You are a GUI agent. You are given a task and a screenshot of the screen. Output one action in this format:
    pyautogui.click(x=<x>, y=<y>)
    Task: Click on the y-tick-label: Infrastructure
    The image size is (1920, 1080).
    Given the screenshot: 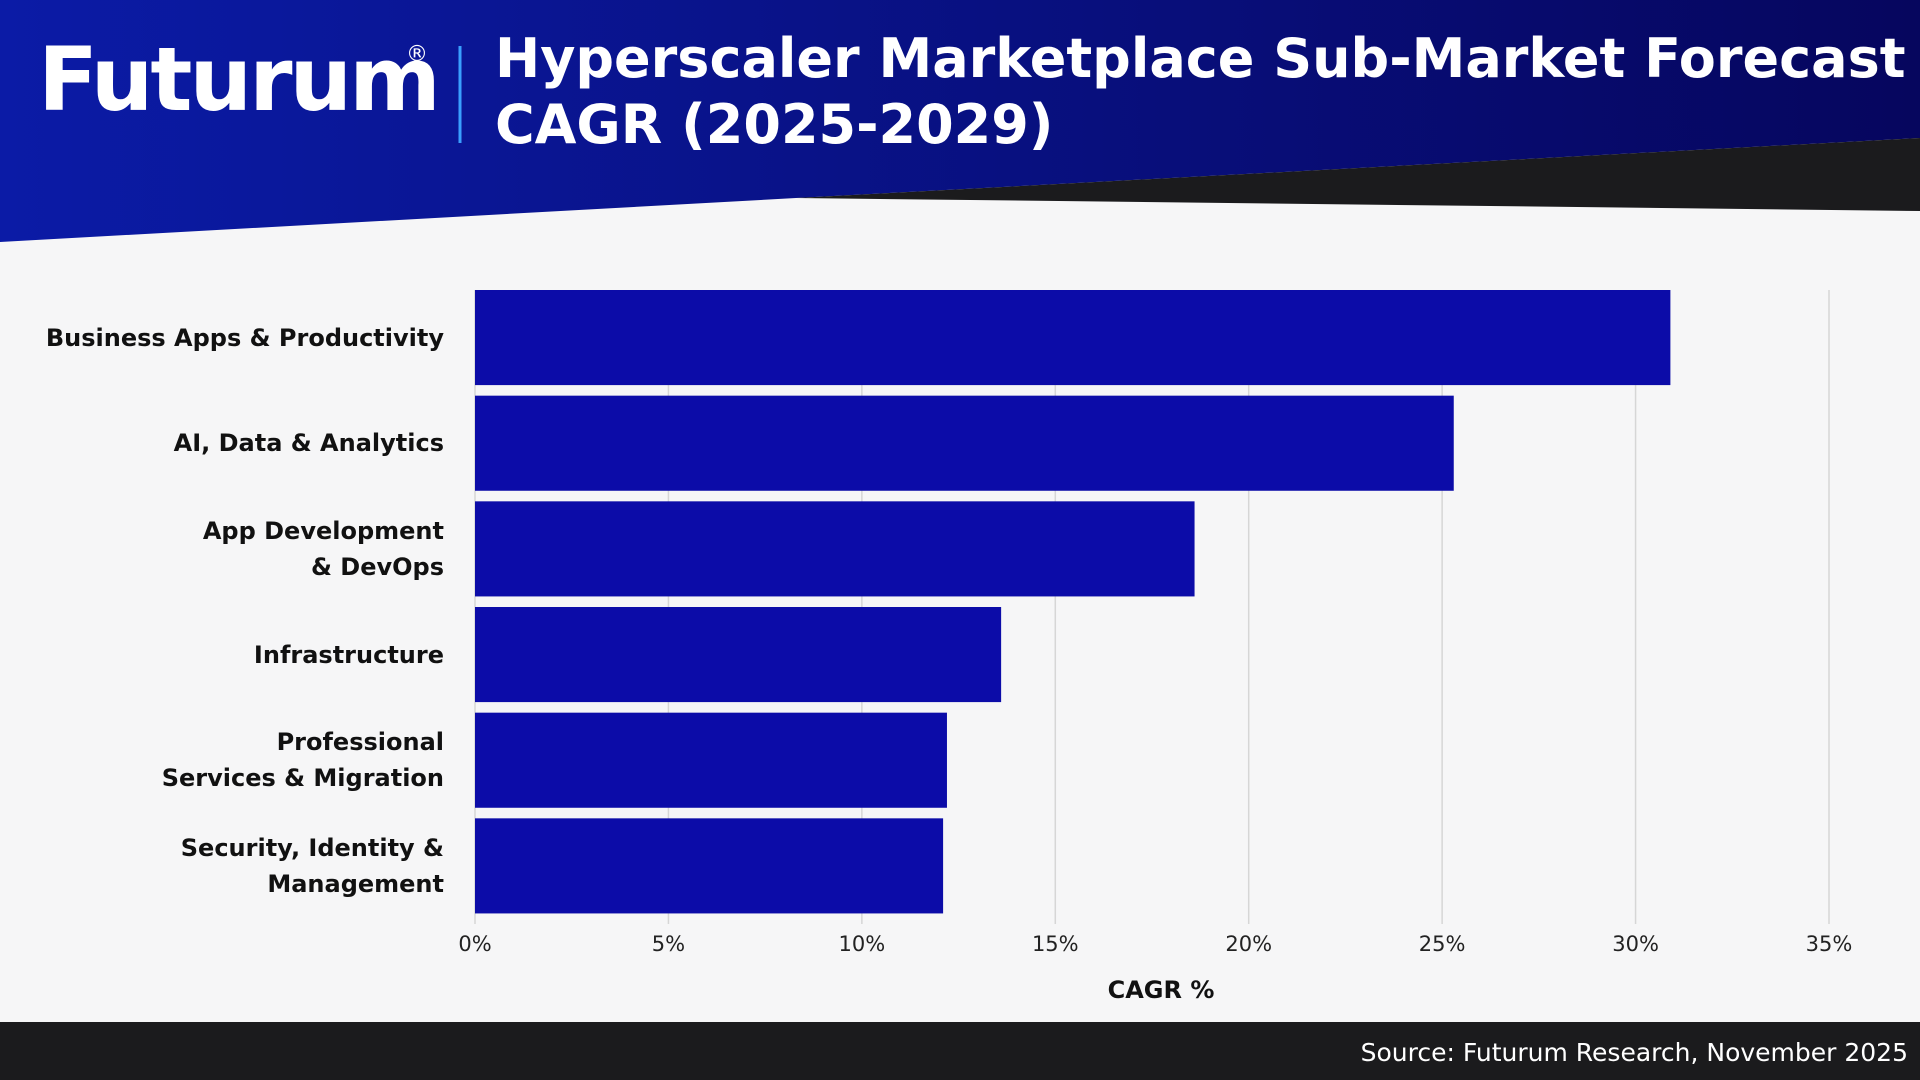 What is the action you would take?
    pyautogui.click(x=348, y=654)
    